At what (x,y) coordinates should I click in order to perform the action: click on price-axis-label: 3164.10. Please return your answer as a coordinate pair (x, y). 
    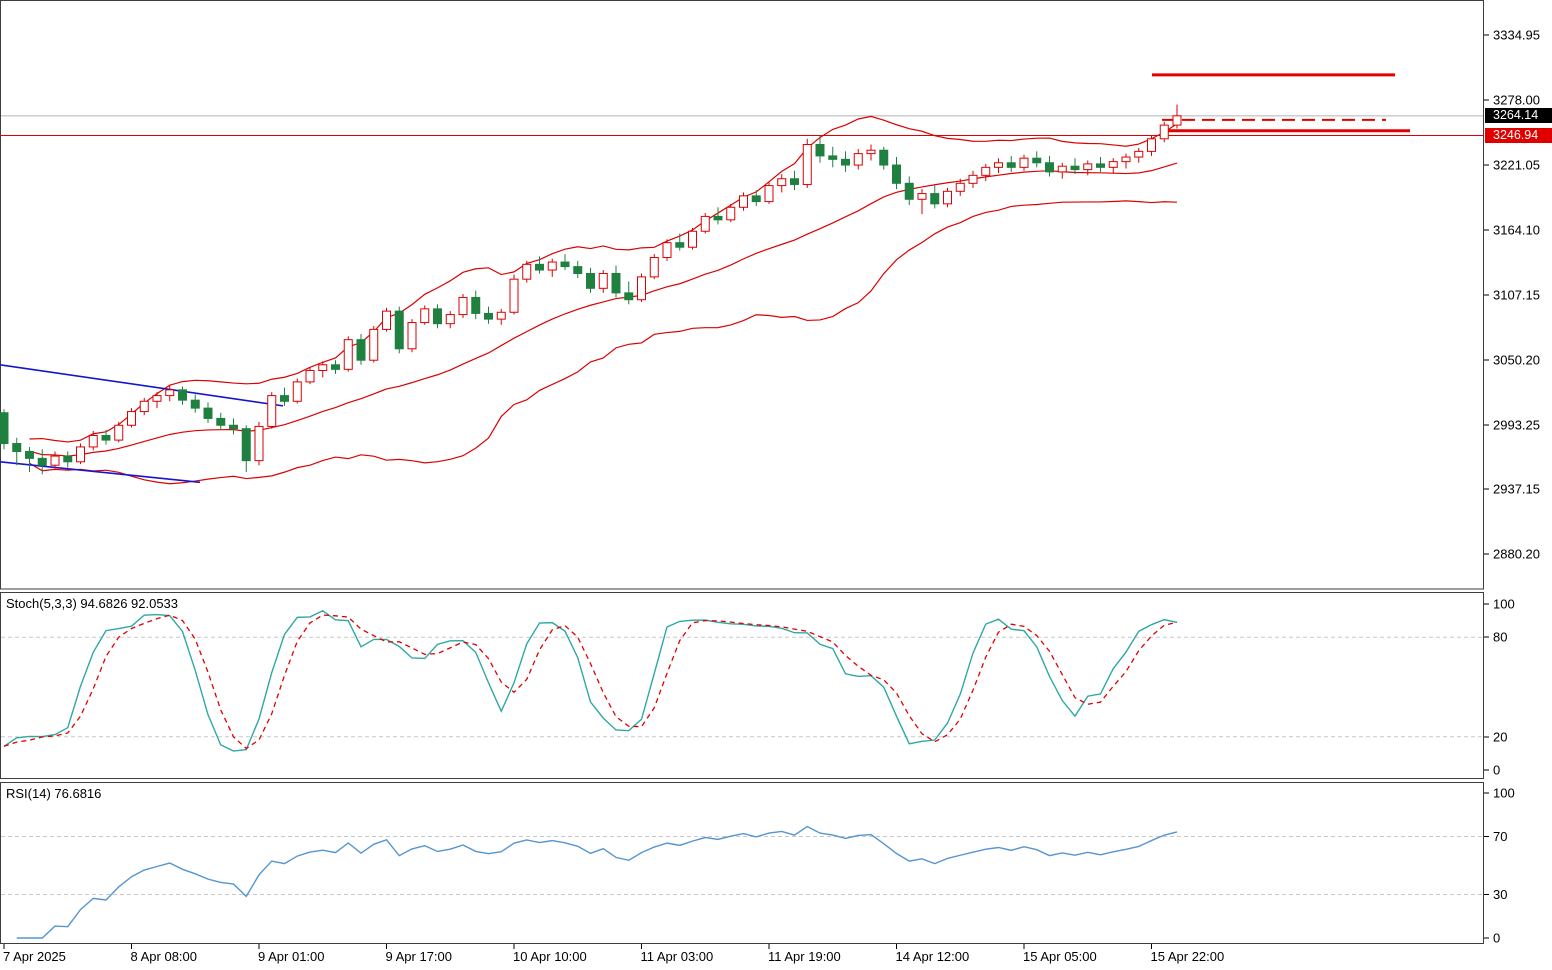
    Looking at the image, I should click on (1516, 229).